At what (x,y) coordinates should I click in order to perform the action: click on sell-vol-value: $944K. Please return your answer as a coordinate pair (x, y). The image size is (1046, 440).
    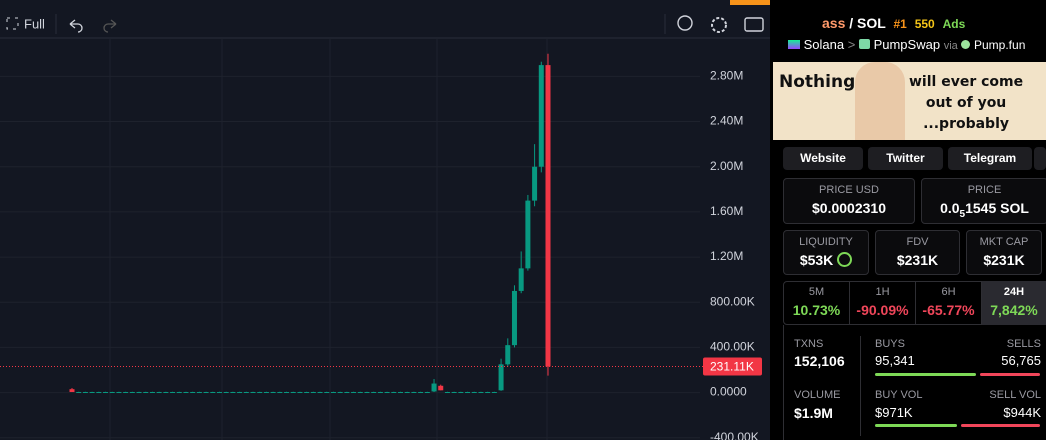
    Looking at the image, I should click on (1022, 412).